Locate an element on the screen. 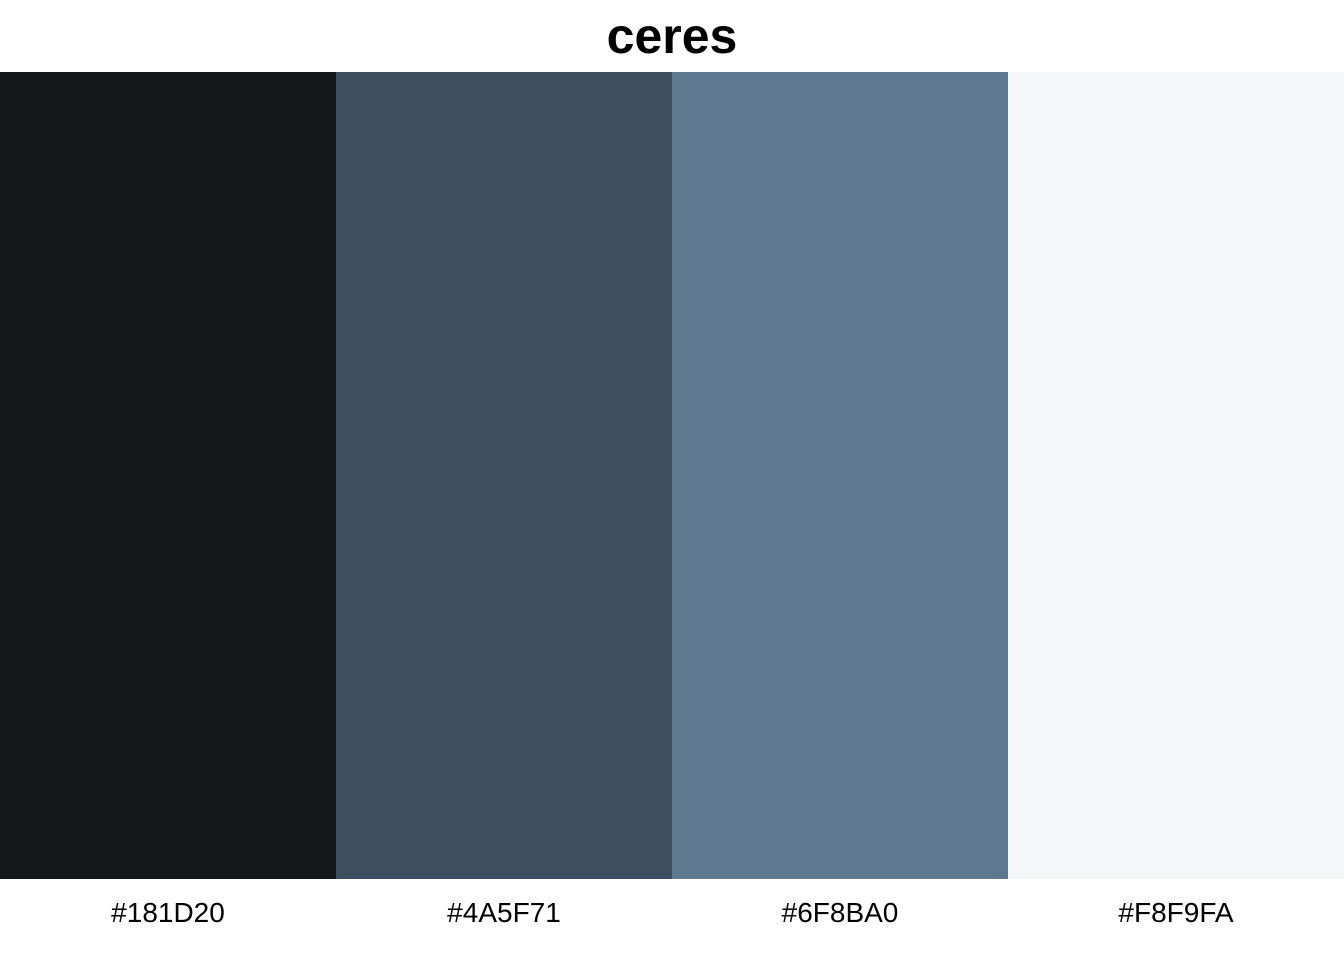 The width and height of the screenshot is (1344, 960). hex-label-4: #F8F9FA is located at coordinates (1176, 912).